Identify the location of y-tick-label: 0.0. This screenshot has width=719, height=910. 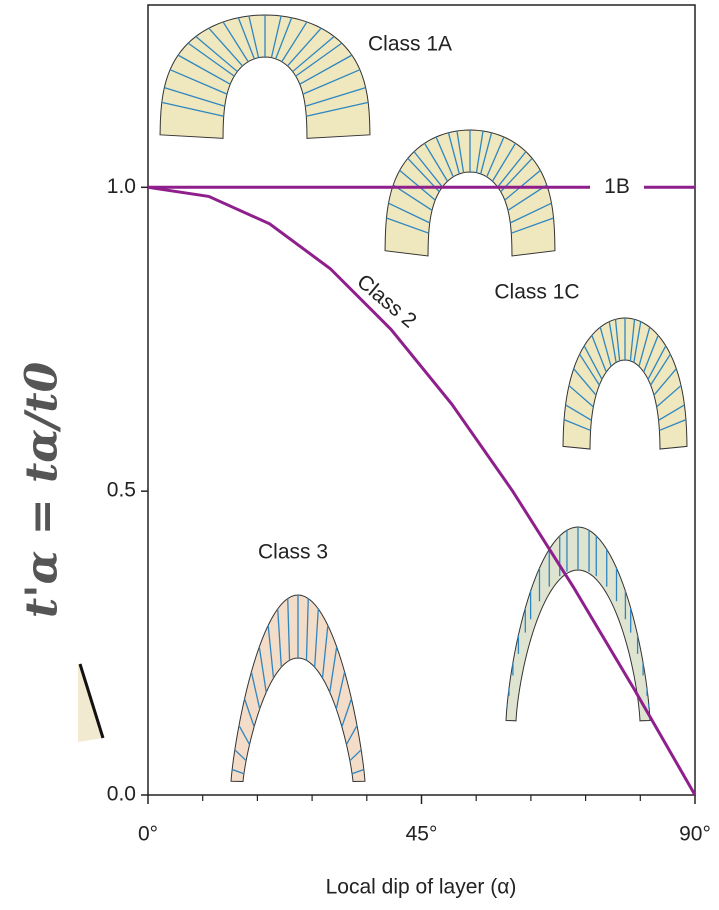
(121, 794).